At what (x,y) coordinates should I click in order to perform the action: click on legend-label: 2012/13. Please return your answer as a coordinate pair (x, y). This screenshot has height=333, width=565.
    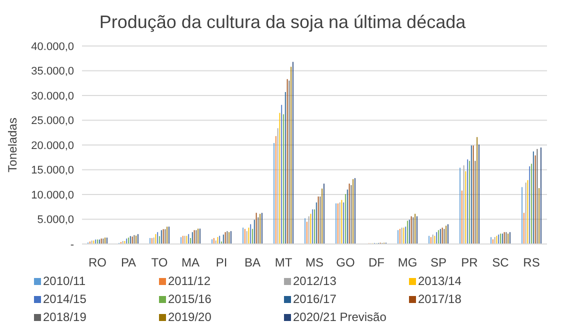
    Looking at the image, I should click on (314, 281).